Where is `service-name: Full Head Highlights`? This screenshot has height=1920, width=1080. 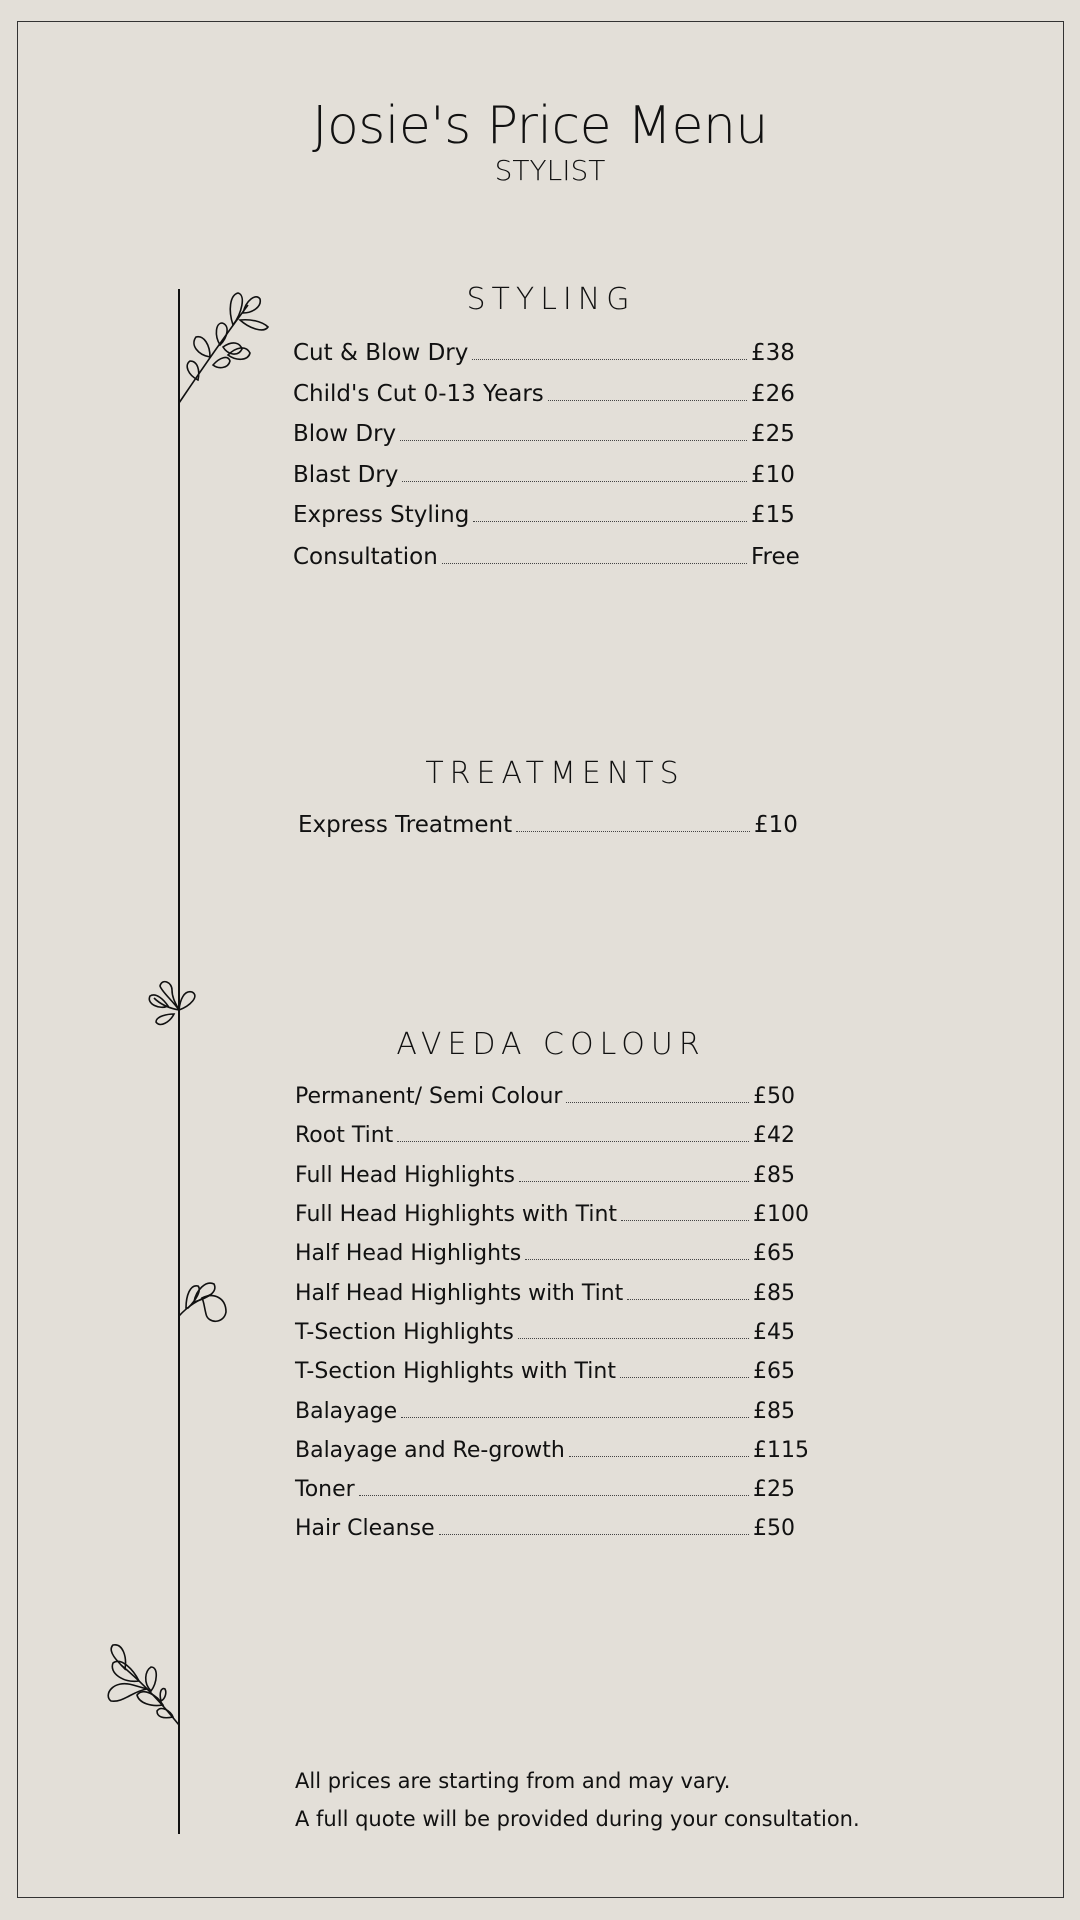
service-name: Full Head Highlights is located at coordinates (405, 1175).